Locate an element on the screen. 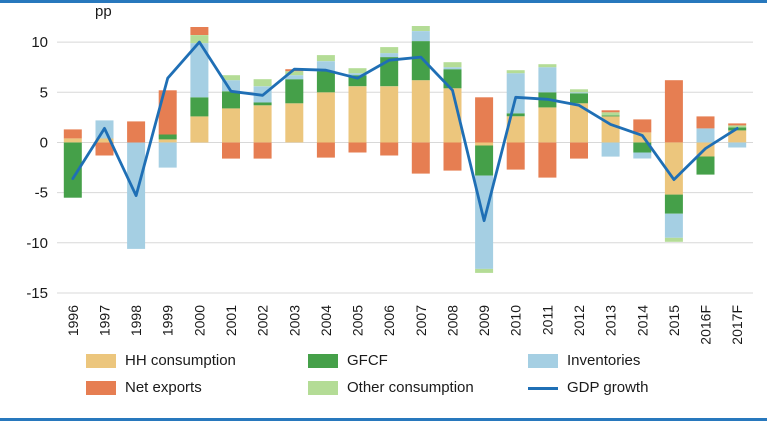 The height and width of the screenshot is (421, 767). x-tick-label: 2002 is located at coordinates (263, 320).